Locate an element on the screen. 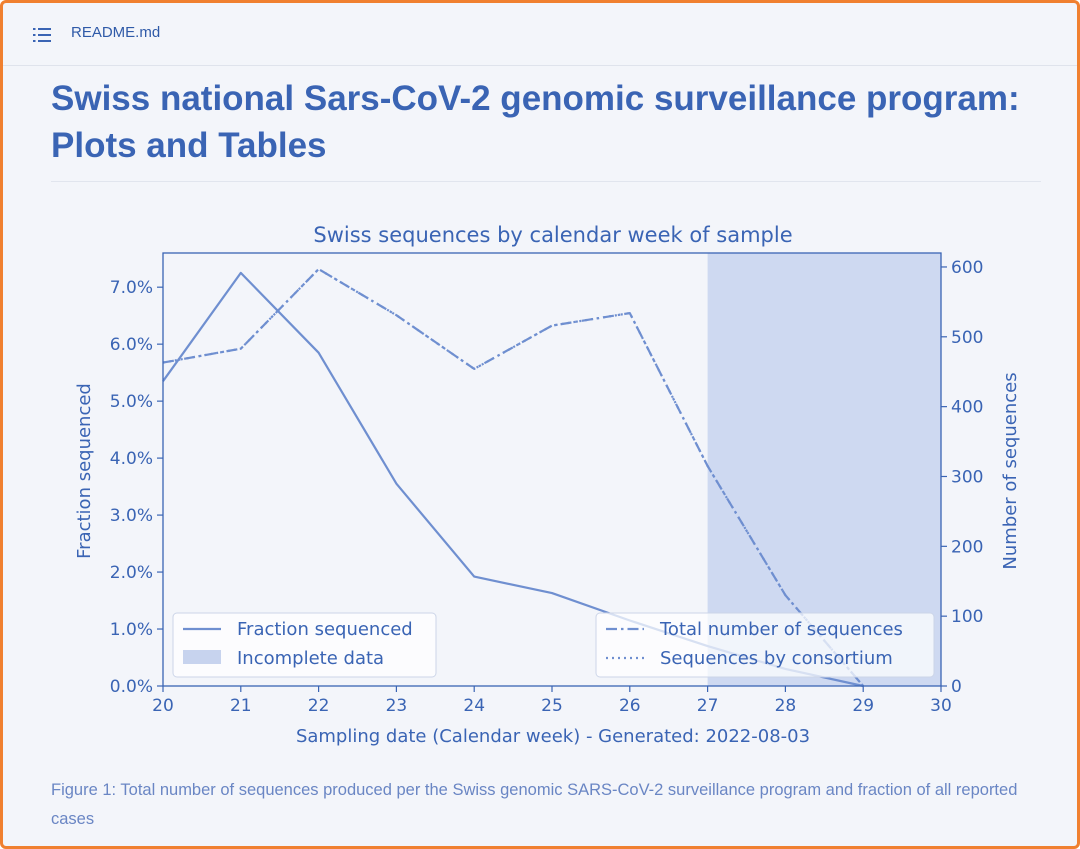 The image size is (1080, 849). y-tick-label: 7.0% is located at coordinates (131, 288).